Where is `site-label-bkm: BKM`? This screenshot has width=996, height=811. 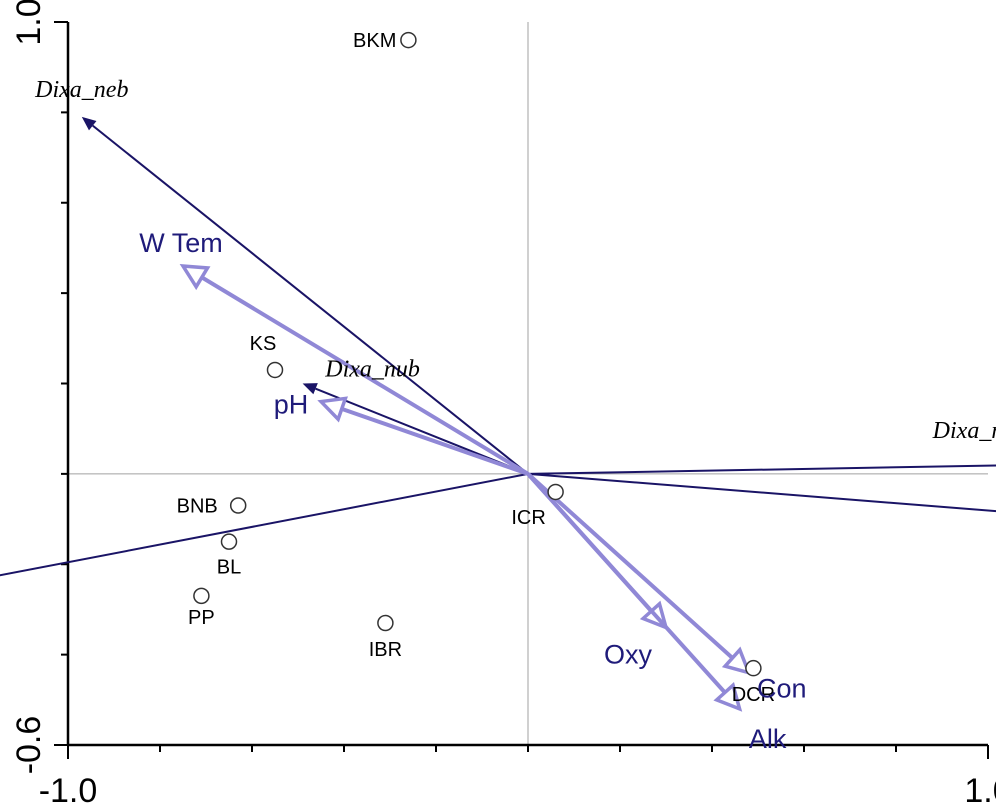 site-label-bkm: BKM is located at coordinates (374, 41).